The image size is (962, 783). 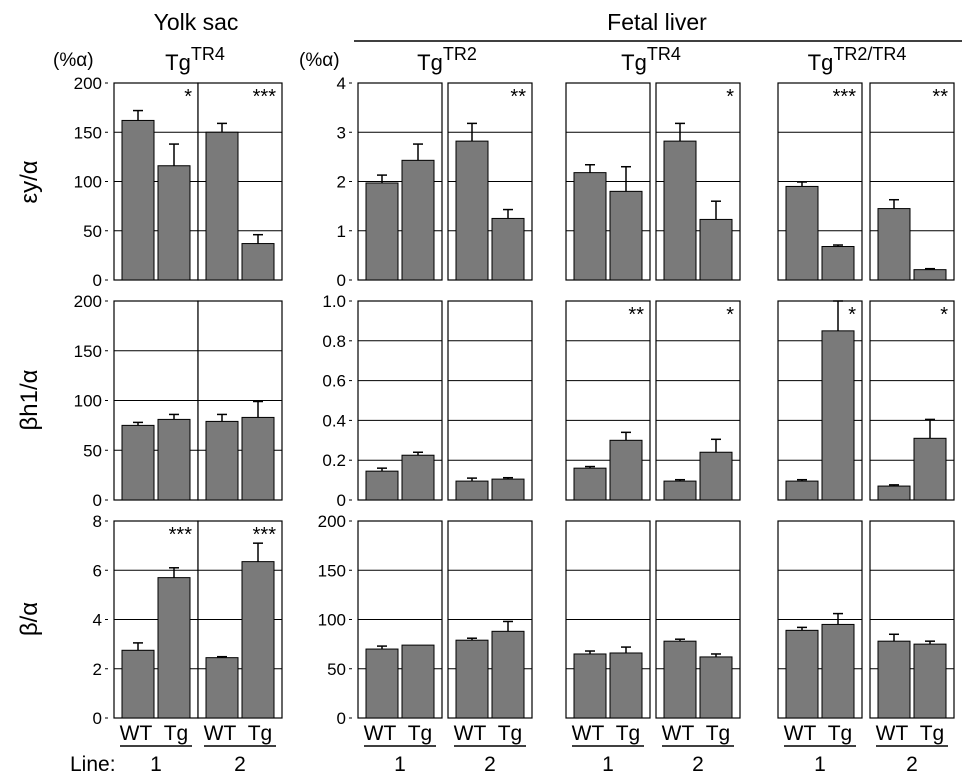 What do you see at coordinates (535, 59) in the screenshot?
I see `column-titles: TgTR4 TgTR2 TgTR4 TgTR2/TR4` at bounding box center [535, 59].